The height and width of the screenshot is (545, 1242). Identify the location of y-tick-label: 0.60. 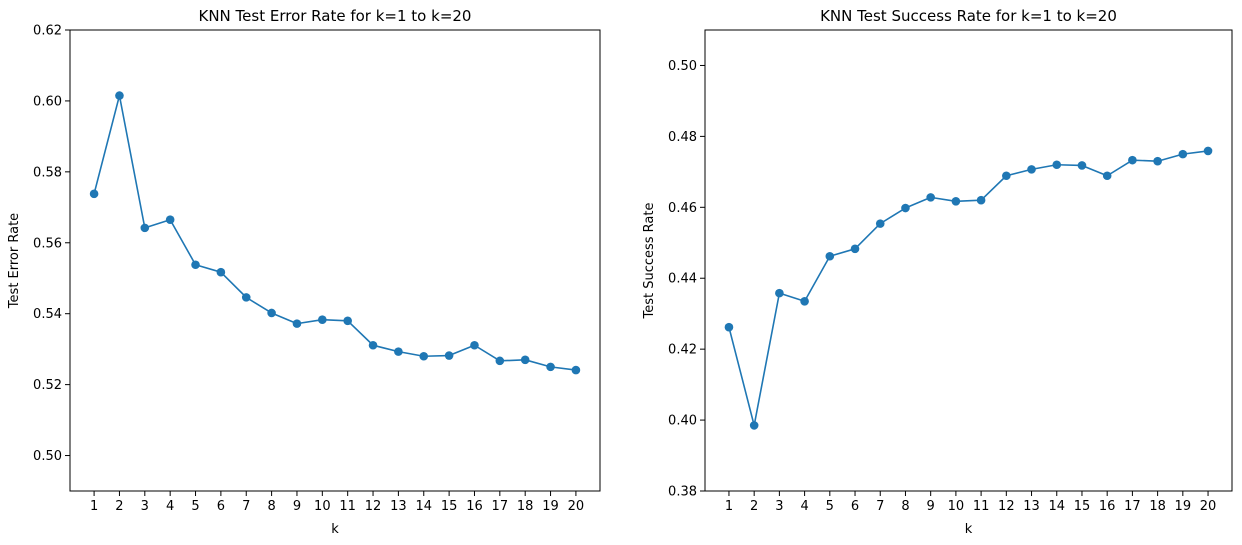
(47, 101).